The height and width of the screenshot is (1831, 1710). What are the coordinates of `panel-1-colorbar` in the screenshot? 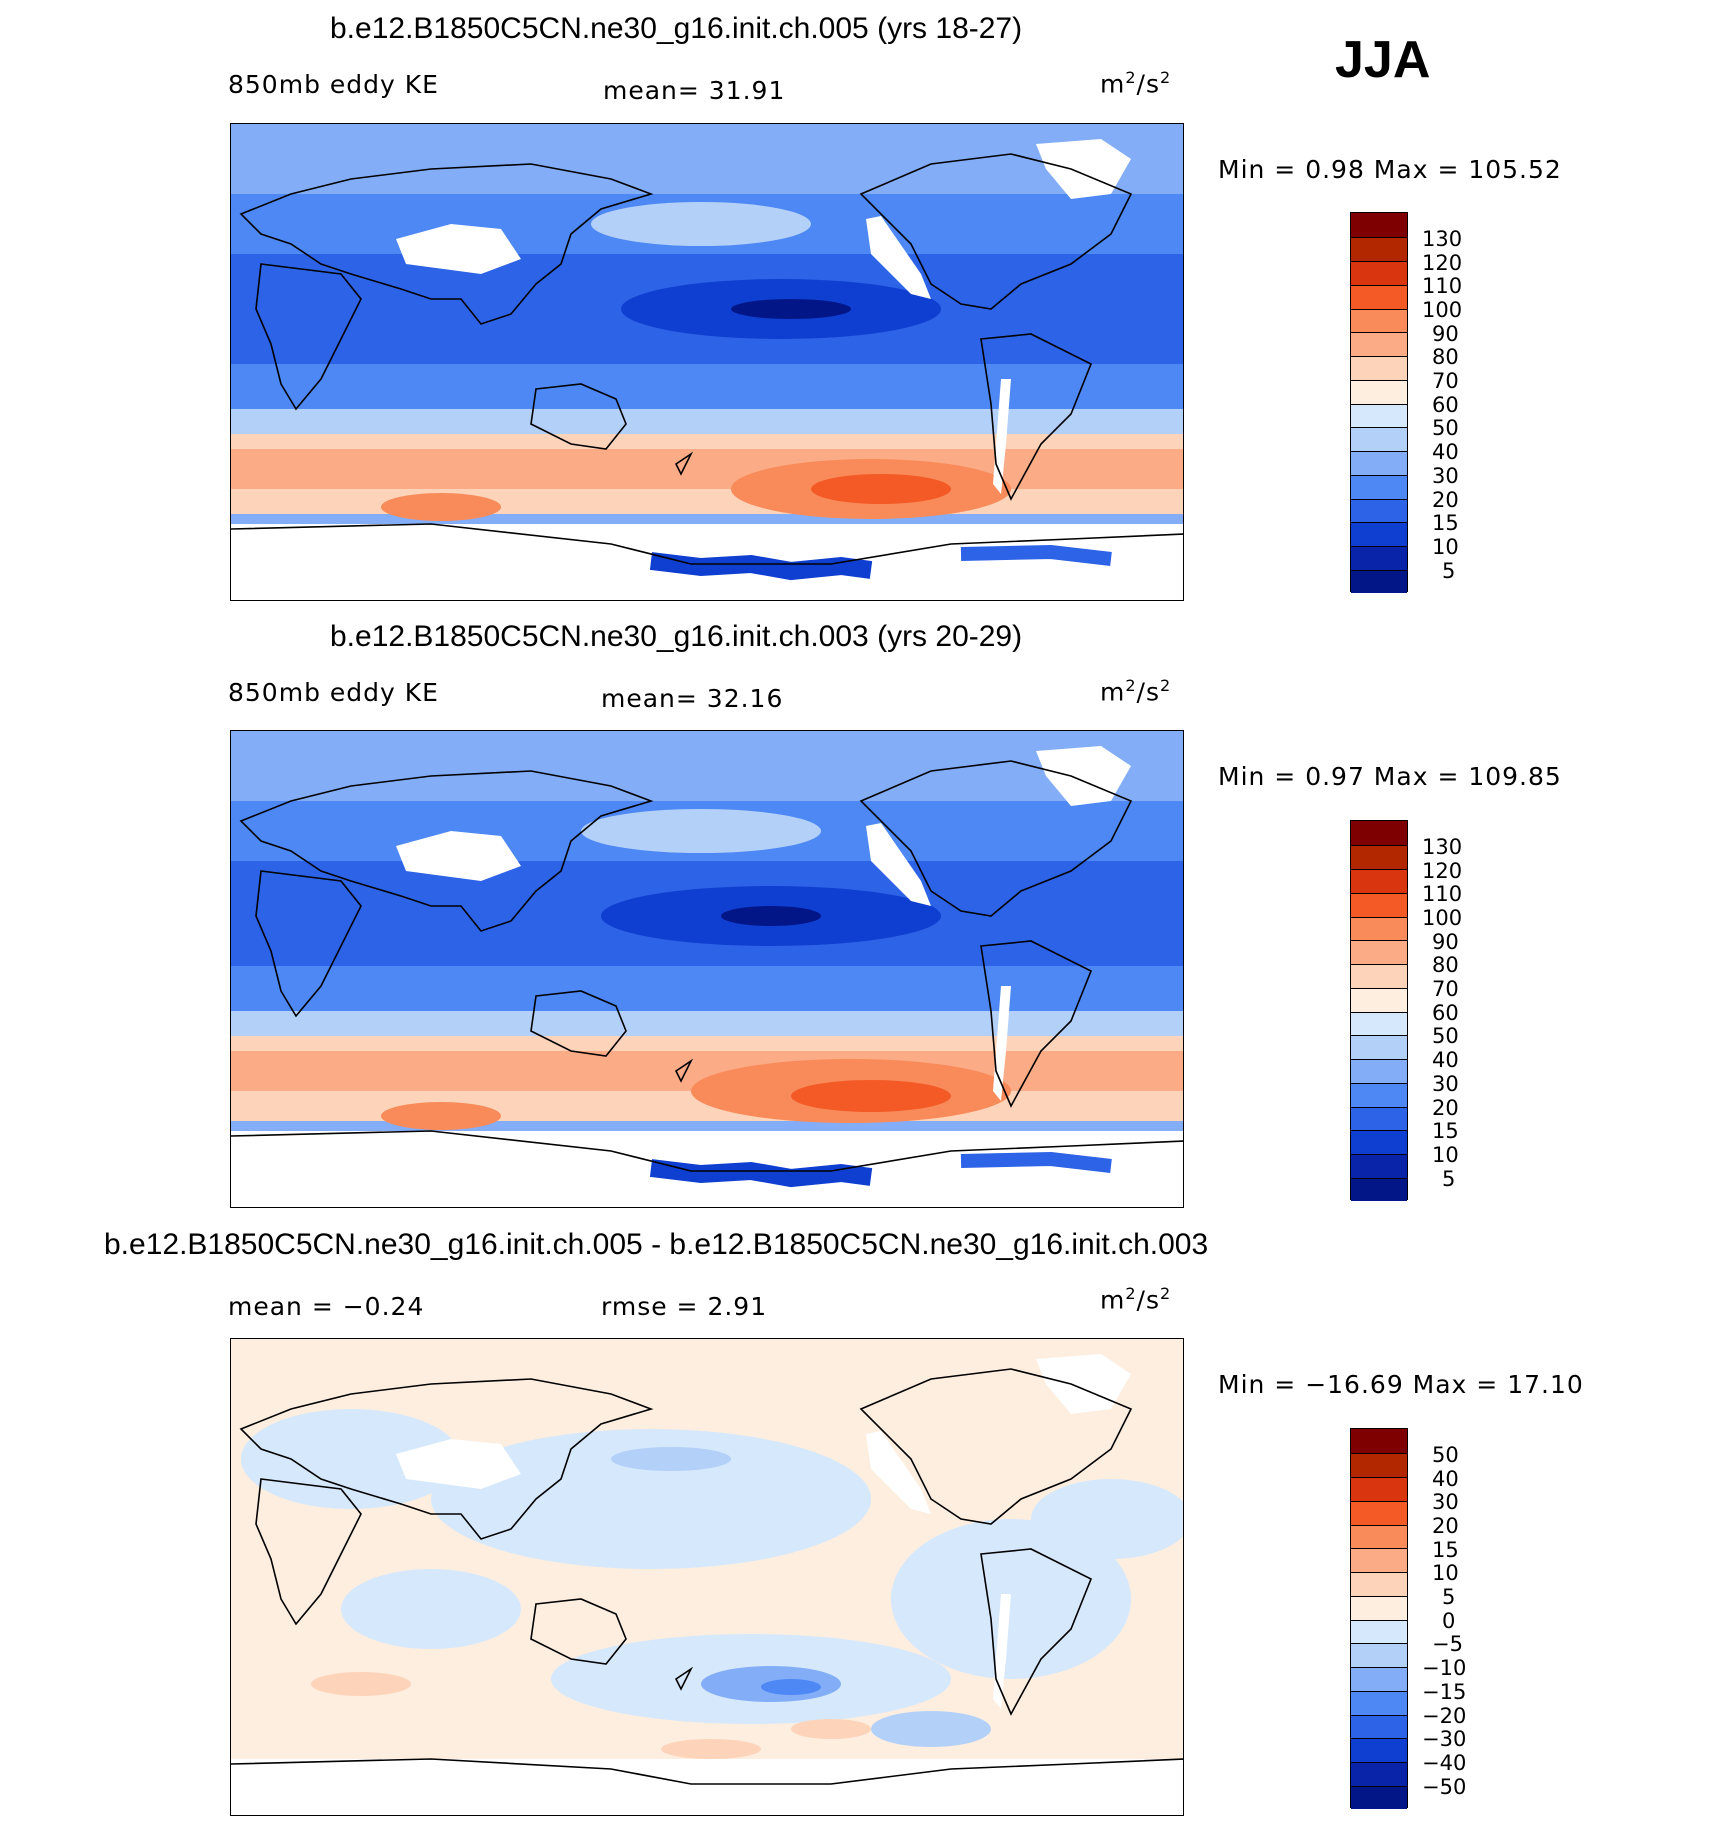 It's located at (1379, 402).